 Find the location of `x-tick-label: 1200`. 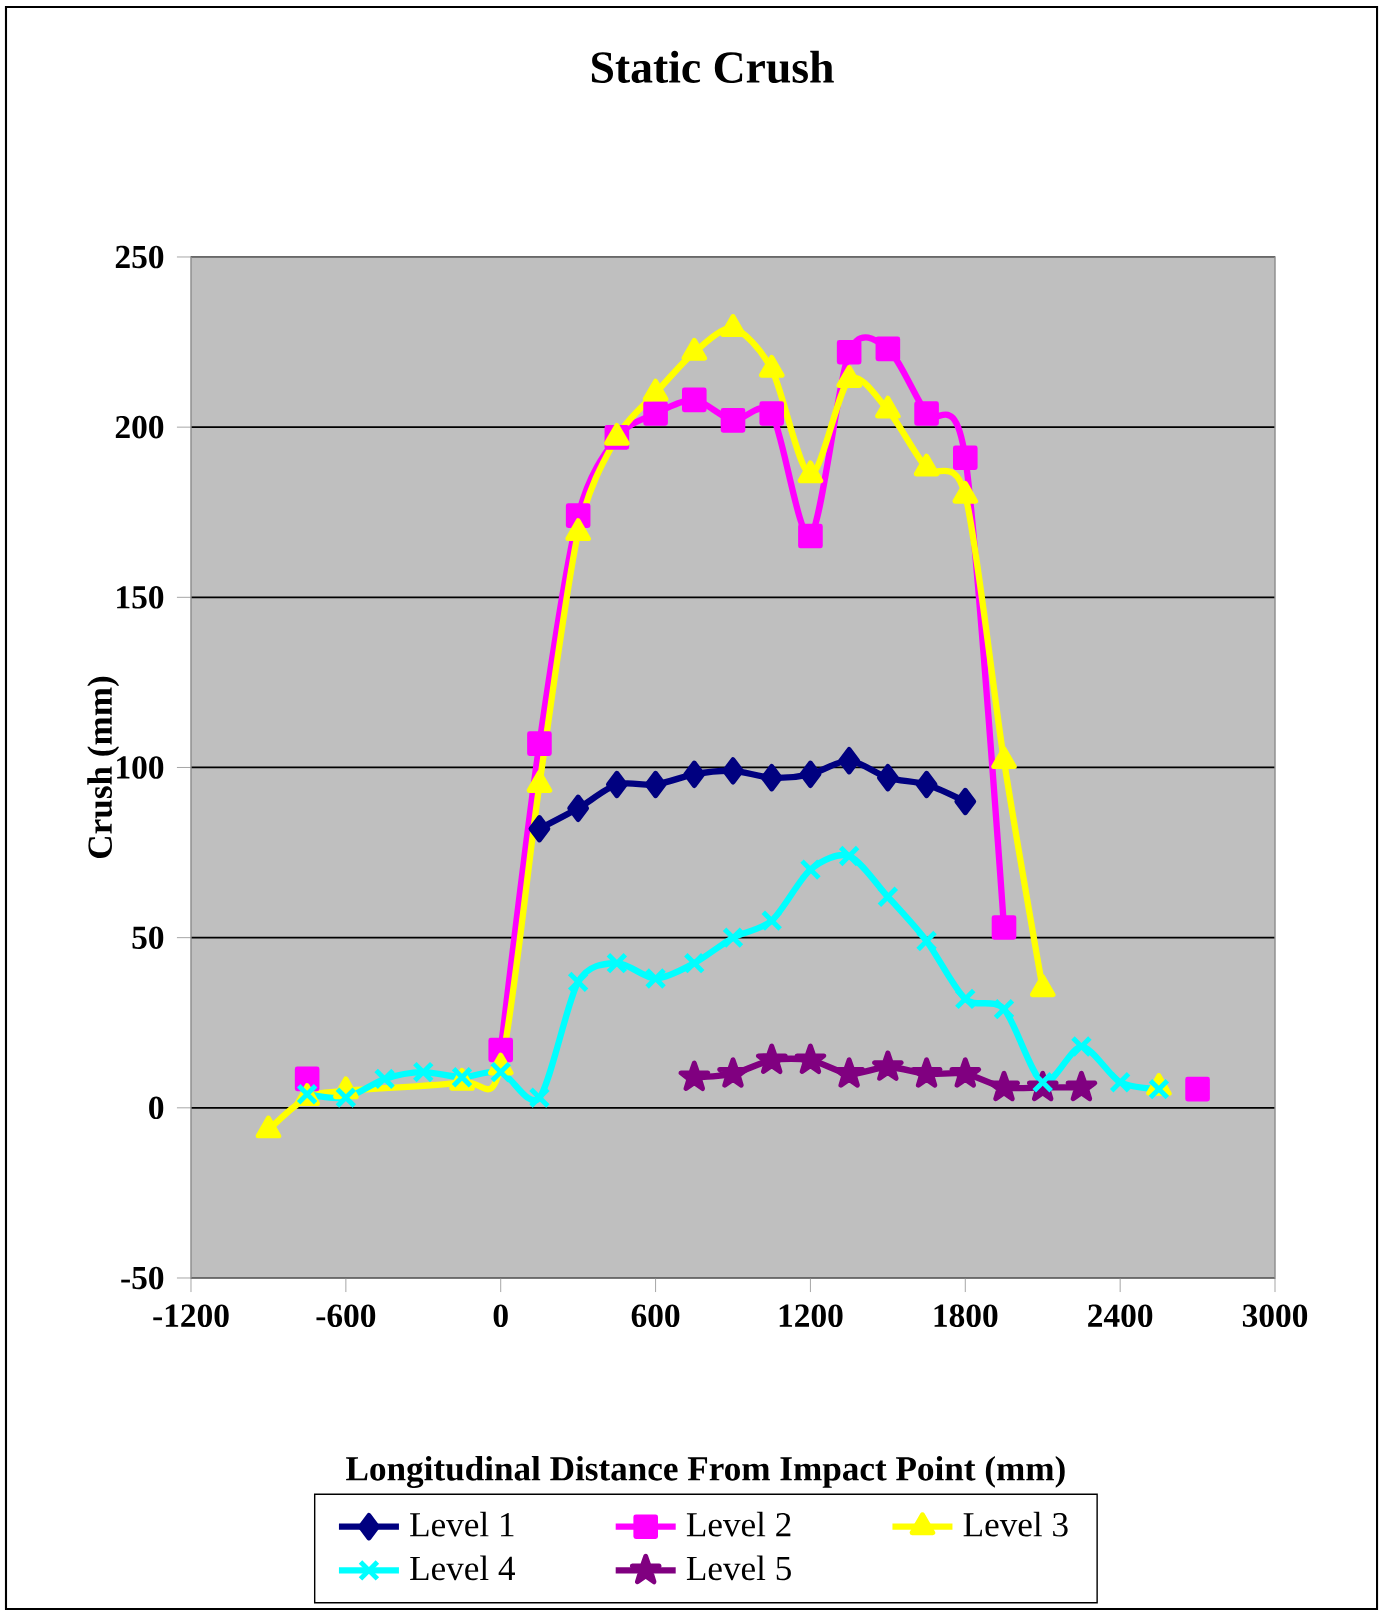

x-tick-label: 1200 is located at coordinates (811, 1315).